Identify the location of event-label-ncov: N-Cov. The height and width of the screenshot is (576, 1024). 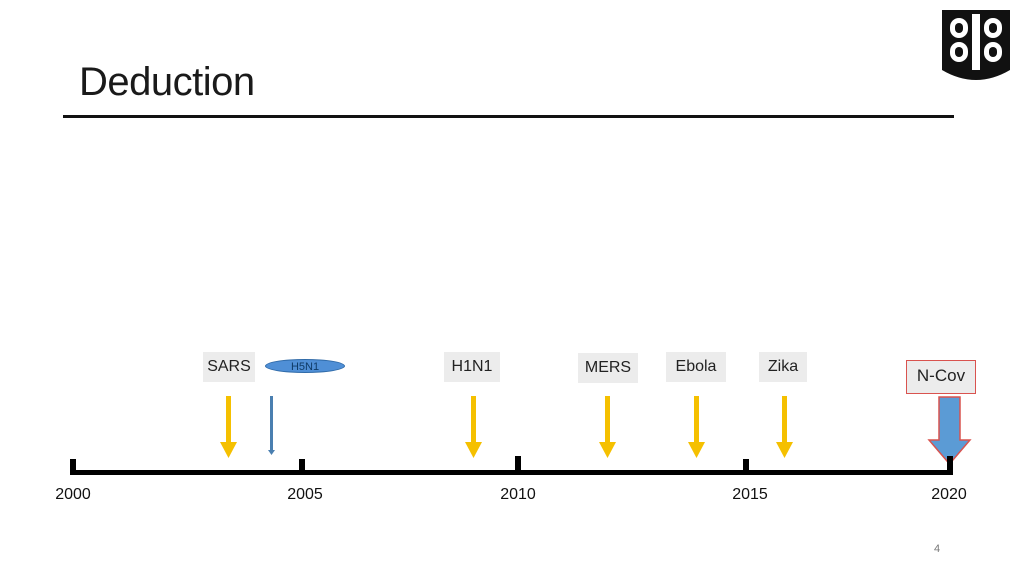
(941, 377).